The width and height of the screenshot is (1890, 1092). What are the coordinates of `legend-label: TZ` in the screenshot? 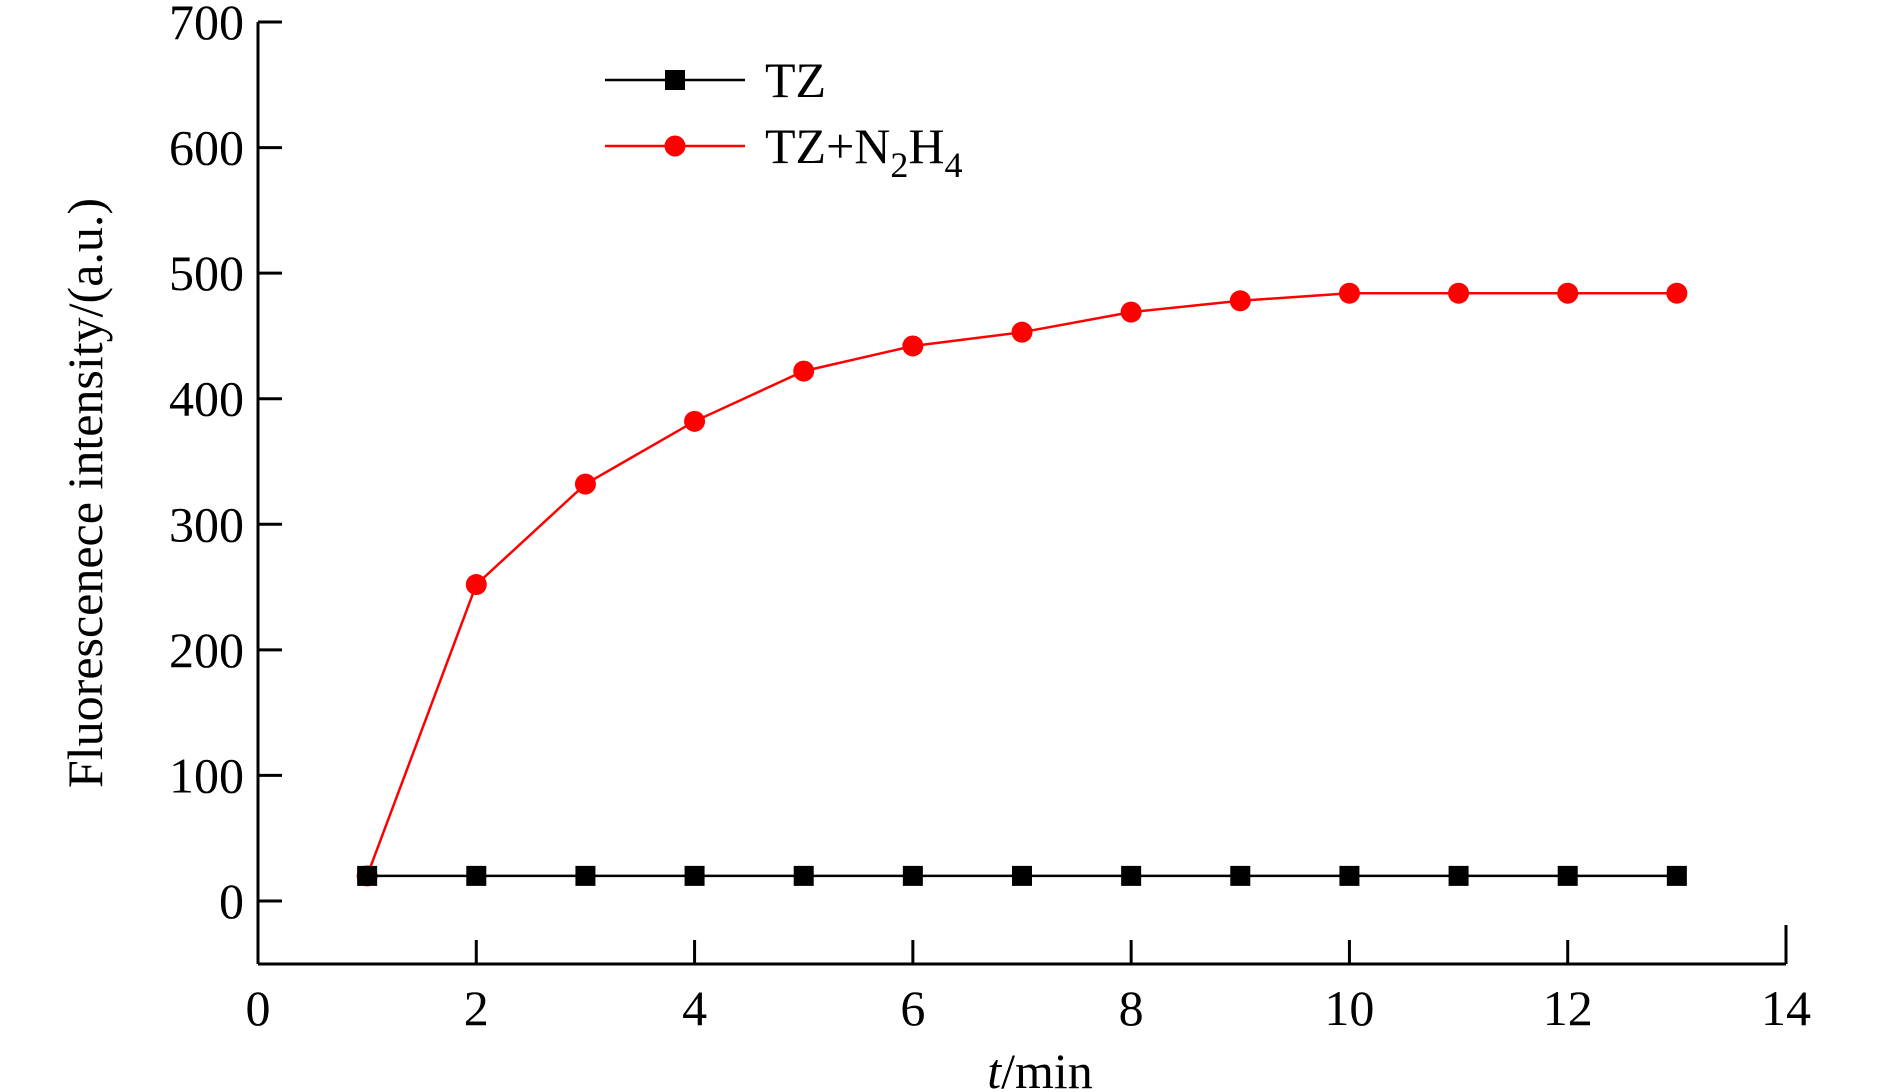 It's located at (795, 80).